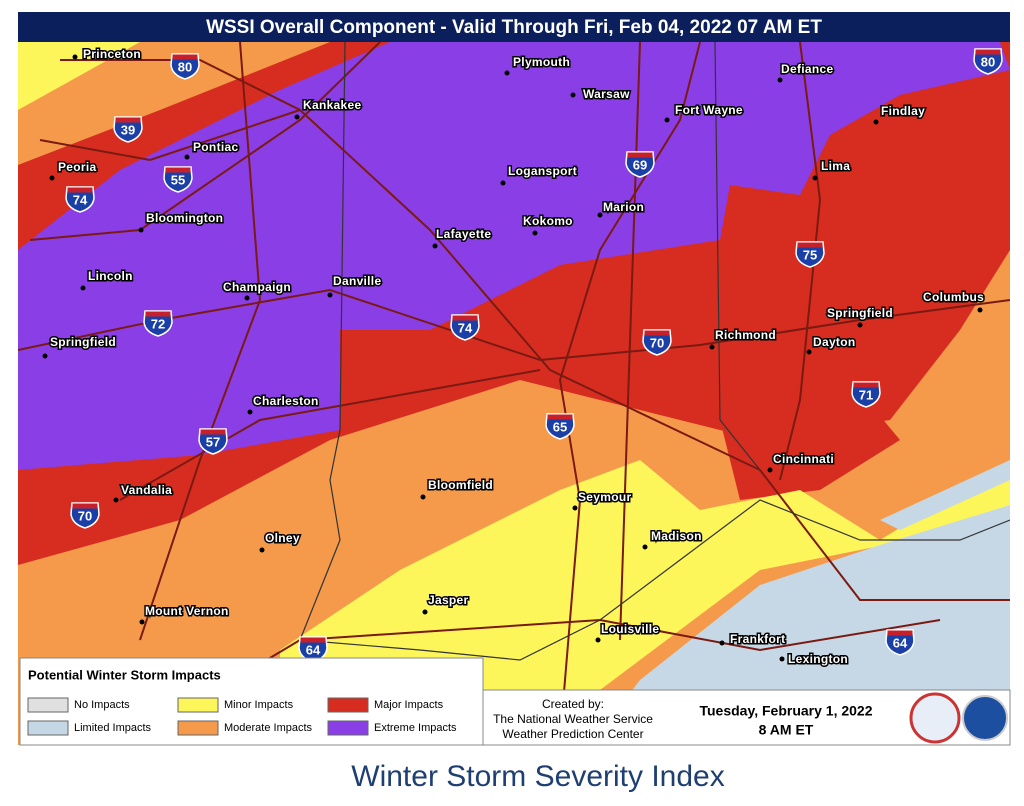  What do you see at coordinates (604, 497) in the screenshot?
I see `city-label: Seymour` at bounding box center [604, 497].